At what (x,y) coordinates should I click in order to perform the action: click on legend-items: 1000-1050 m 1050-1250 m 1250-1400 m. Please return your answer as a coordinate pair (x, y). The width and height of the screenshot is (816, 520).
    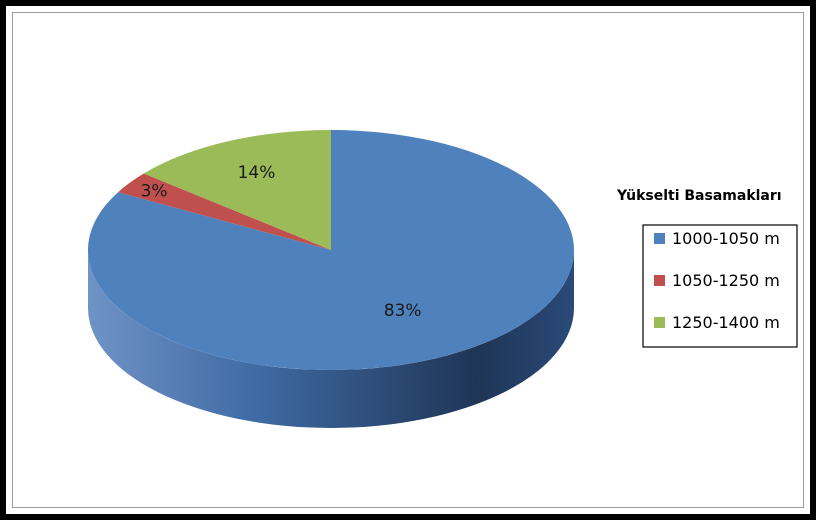
    Looking at the image, I should click on (717, 280).